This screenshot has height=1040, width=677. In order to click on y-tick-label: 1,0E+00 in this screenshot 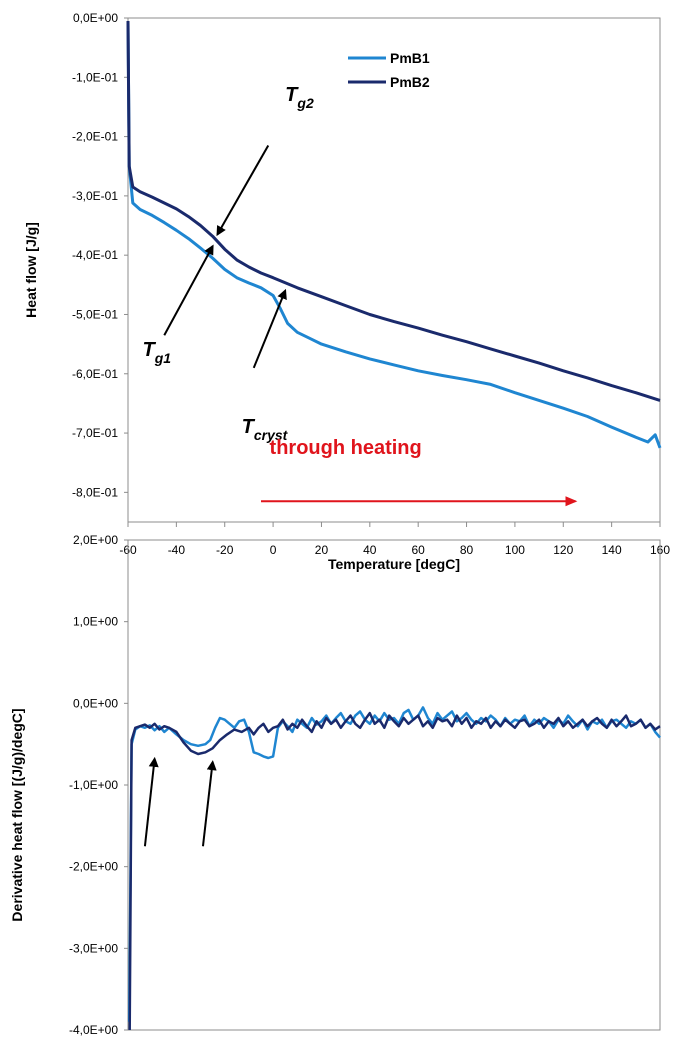, I will do `click(95, 622)`.